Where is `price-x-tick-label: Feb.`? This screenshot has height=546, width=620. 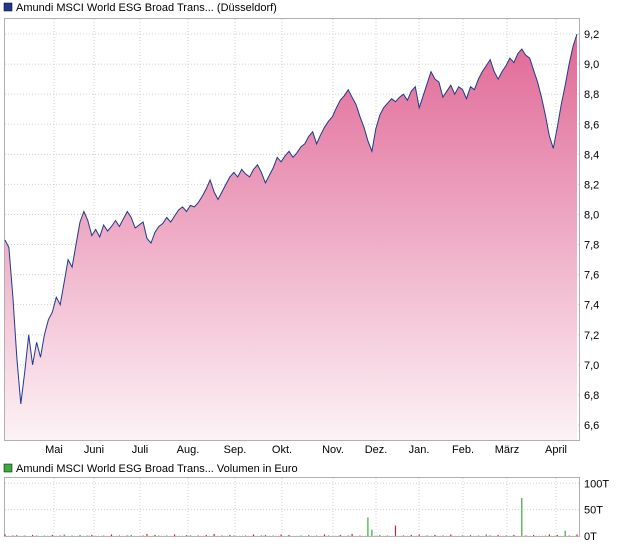
price-x-tick-label: Feb. is located at coordinates (463, 450).